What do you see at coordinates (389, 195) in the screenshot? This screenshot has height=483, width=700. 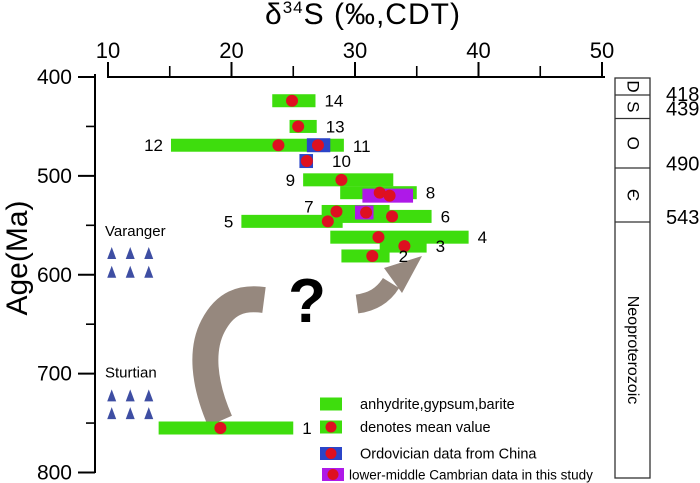 I see `bar-8-purple-mean-dot` at bounding box center [389, 195].